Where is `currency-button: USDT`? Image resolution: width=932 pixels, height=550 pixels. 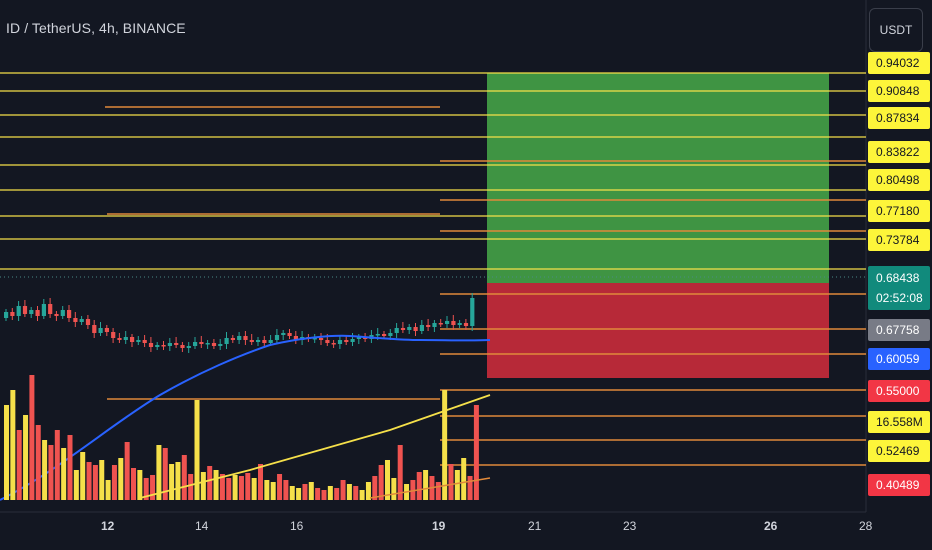
currency-button: USDT is located at coordinates (896, 30).